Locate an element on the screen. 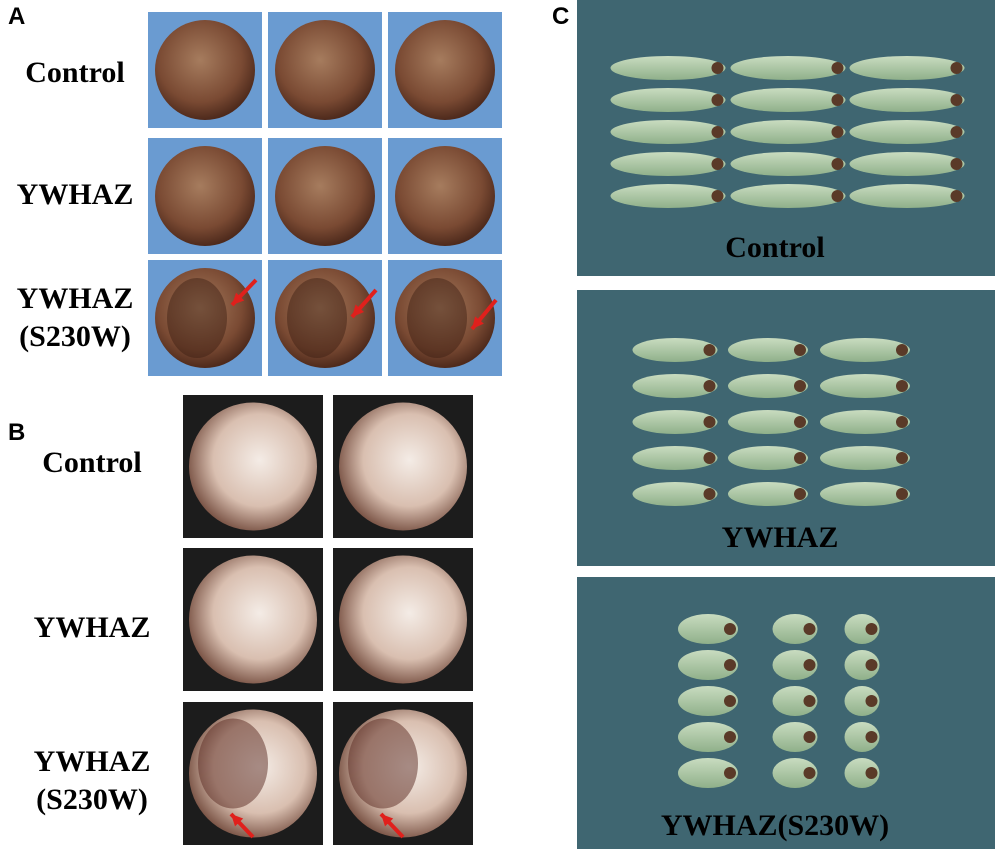 Image resolution: width=1000 pixels, height=855 pixels. panel-label: C is located at coordinates (560, 16).